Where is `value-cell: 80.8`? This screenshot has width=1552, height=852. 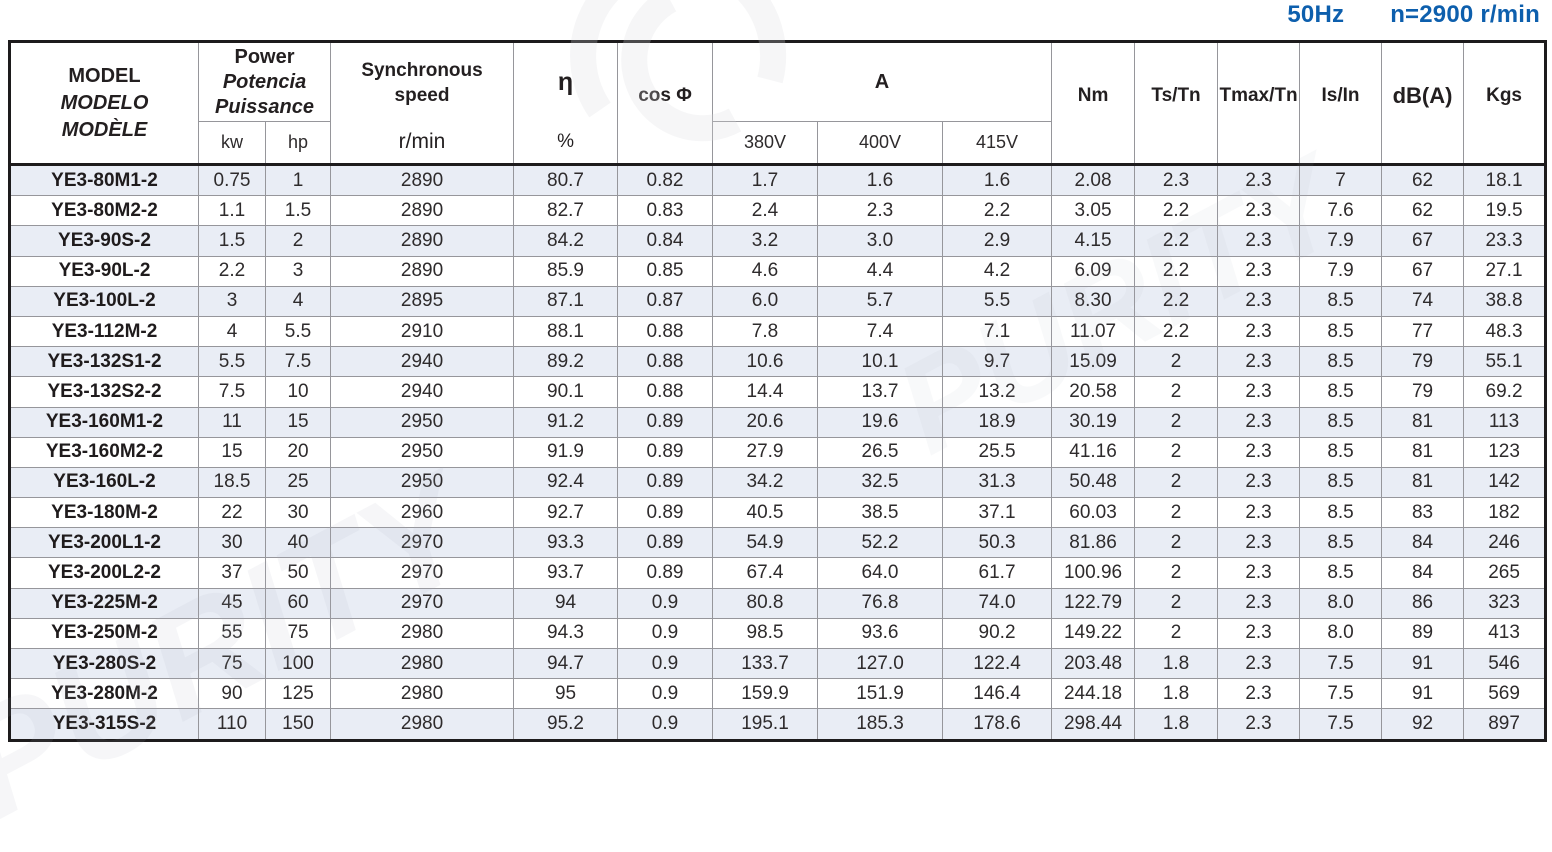
value-cell: 80.8 is located at coordinates (765, 603).